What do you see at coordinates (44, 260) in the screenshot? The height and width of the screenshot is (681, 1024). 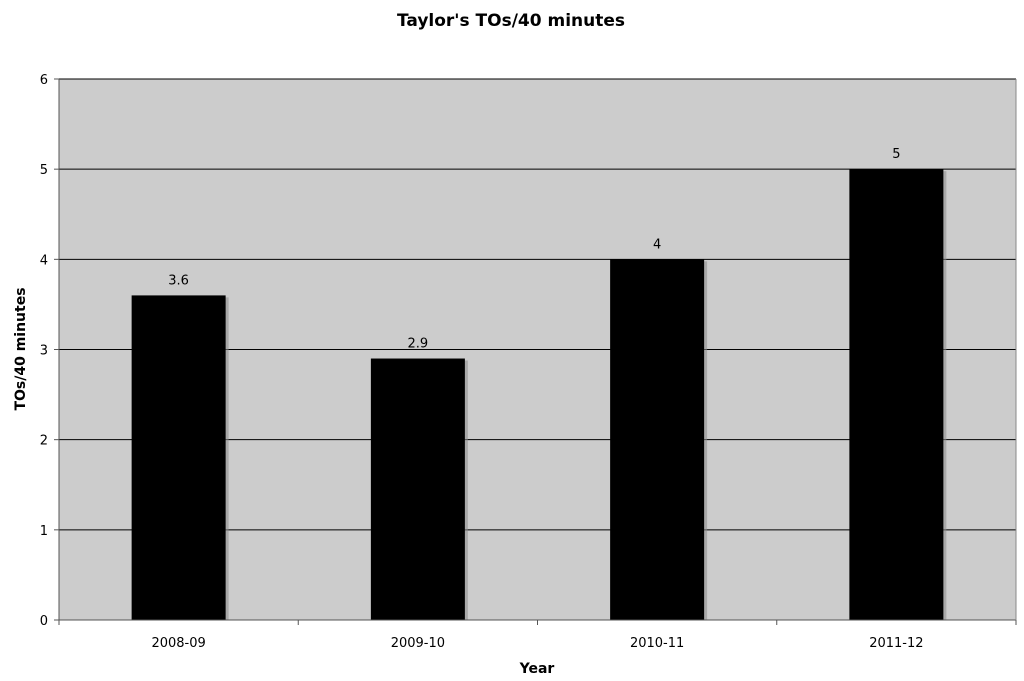 I see `y-tick-label-4: 4` at bounding box center [44, 260].